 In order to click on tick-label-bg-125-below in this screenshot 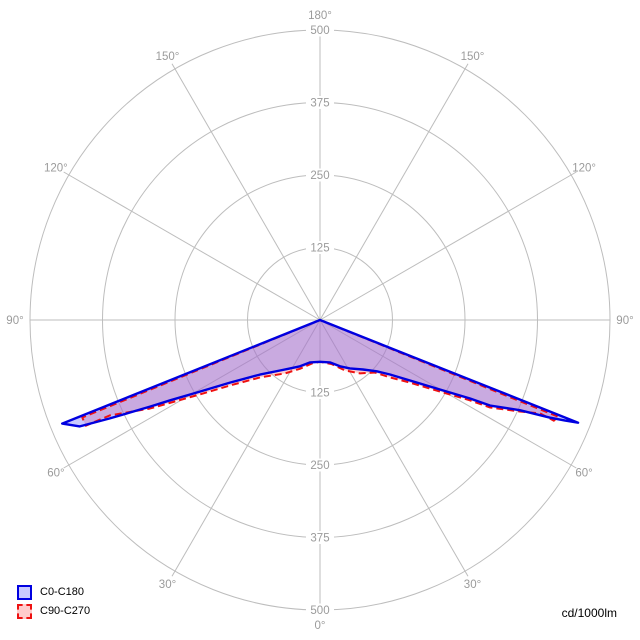, I will do `click(320, 392)`.